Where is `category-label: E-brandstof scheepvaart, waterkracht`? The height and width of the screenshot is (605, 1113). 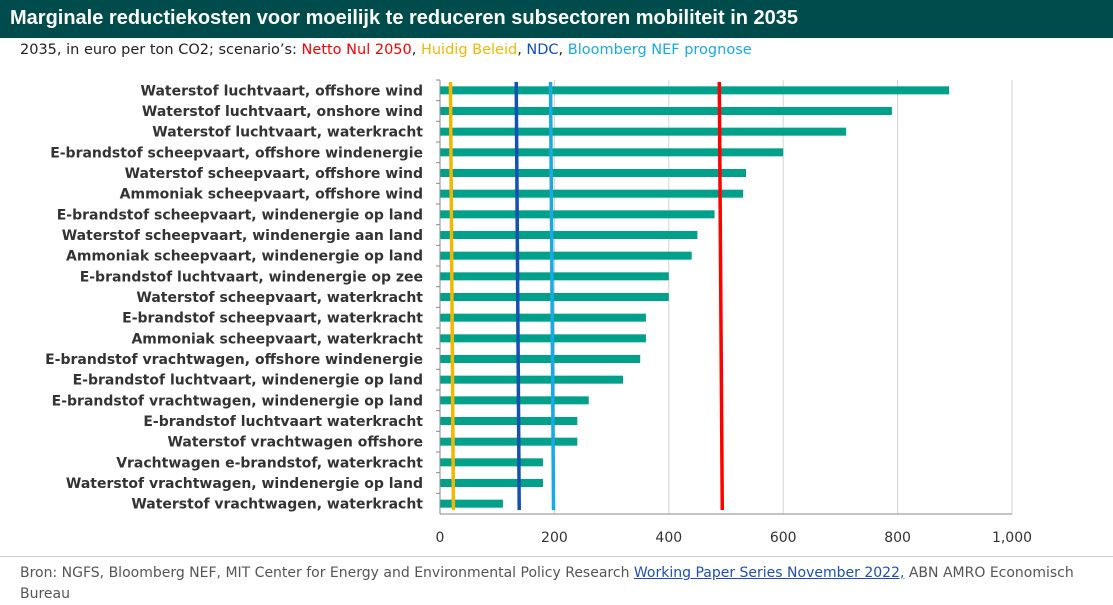
category-label: E-brandstof scheepvaart, waterkracht is located at coordinates (272, 319).